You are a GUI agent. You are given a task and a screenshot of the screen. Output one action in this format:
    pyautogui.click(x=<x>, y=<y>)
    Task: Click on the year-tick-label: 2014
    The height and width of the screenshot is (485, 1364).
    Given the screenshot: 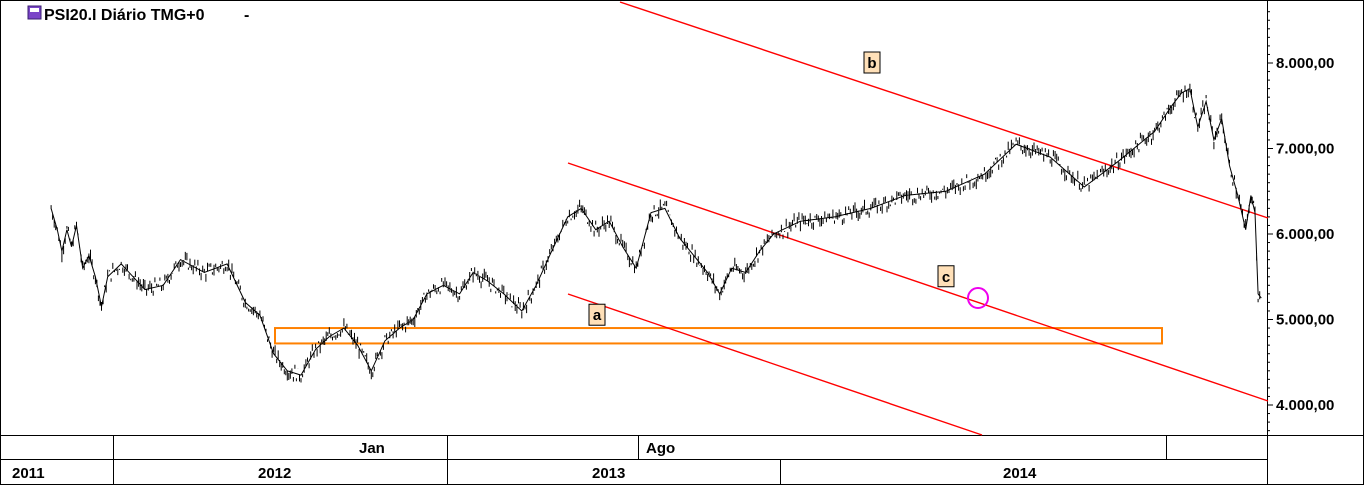 What is the action you would take?
    pyautogui.click(x=1020, y=473)
    